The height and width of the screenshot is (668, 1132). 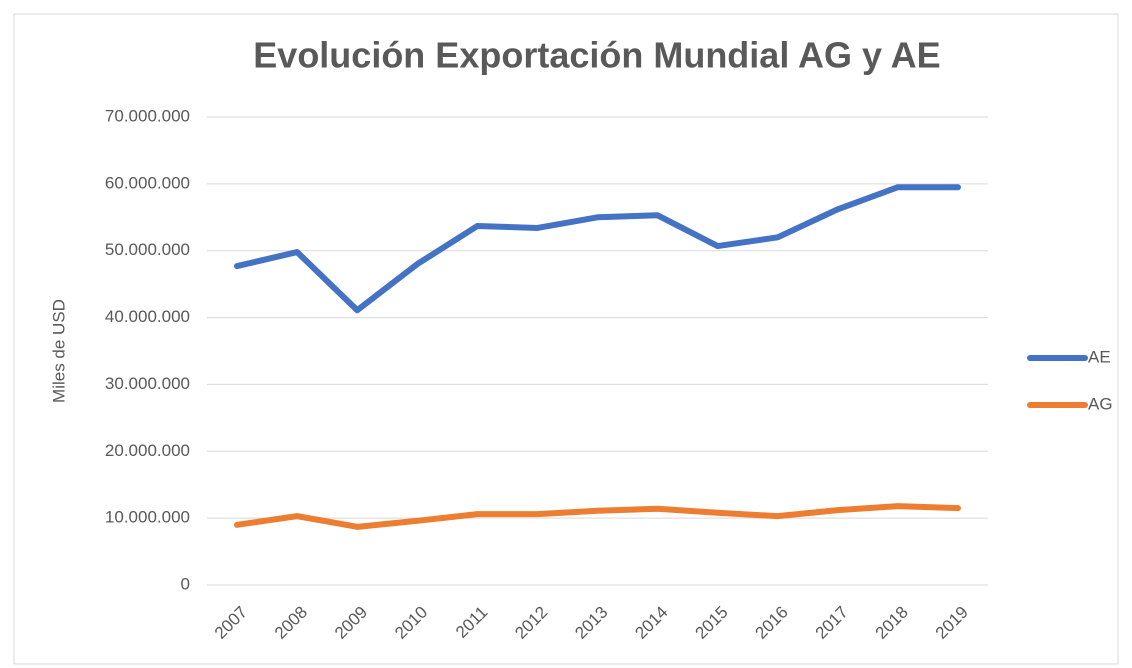 What do you see at coordinates (1099, 356) in the screenshot?
I see `legend-label: AE` at bounding box center [1099, 356].